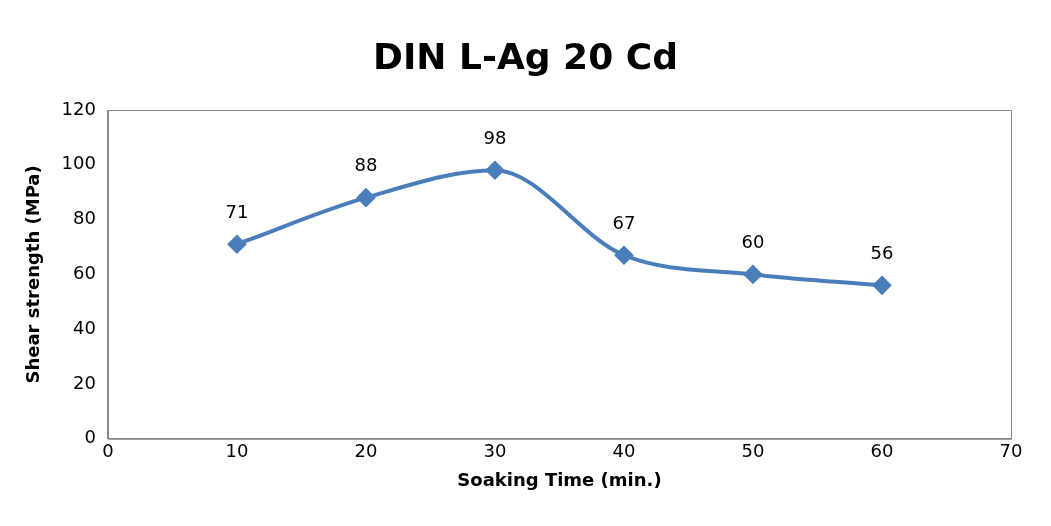 The width and height of the screenshot is (1051, 526). What do you see at coordinates (495, 137) in the screenshot?
I see `data-label: 98` at bounding box center [495, 137].